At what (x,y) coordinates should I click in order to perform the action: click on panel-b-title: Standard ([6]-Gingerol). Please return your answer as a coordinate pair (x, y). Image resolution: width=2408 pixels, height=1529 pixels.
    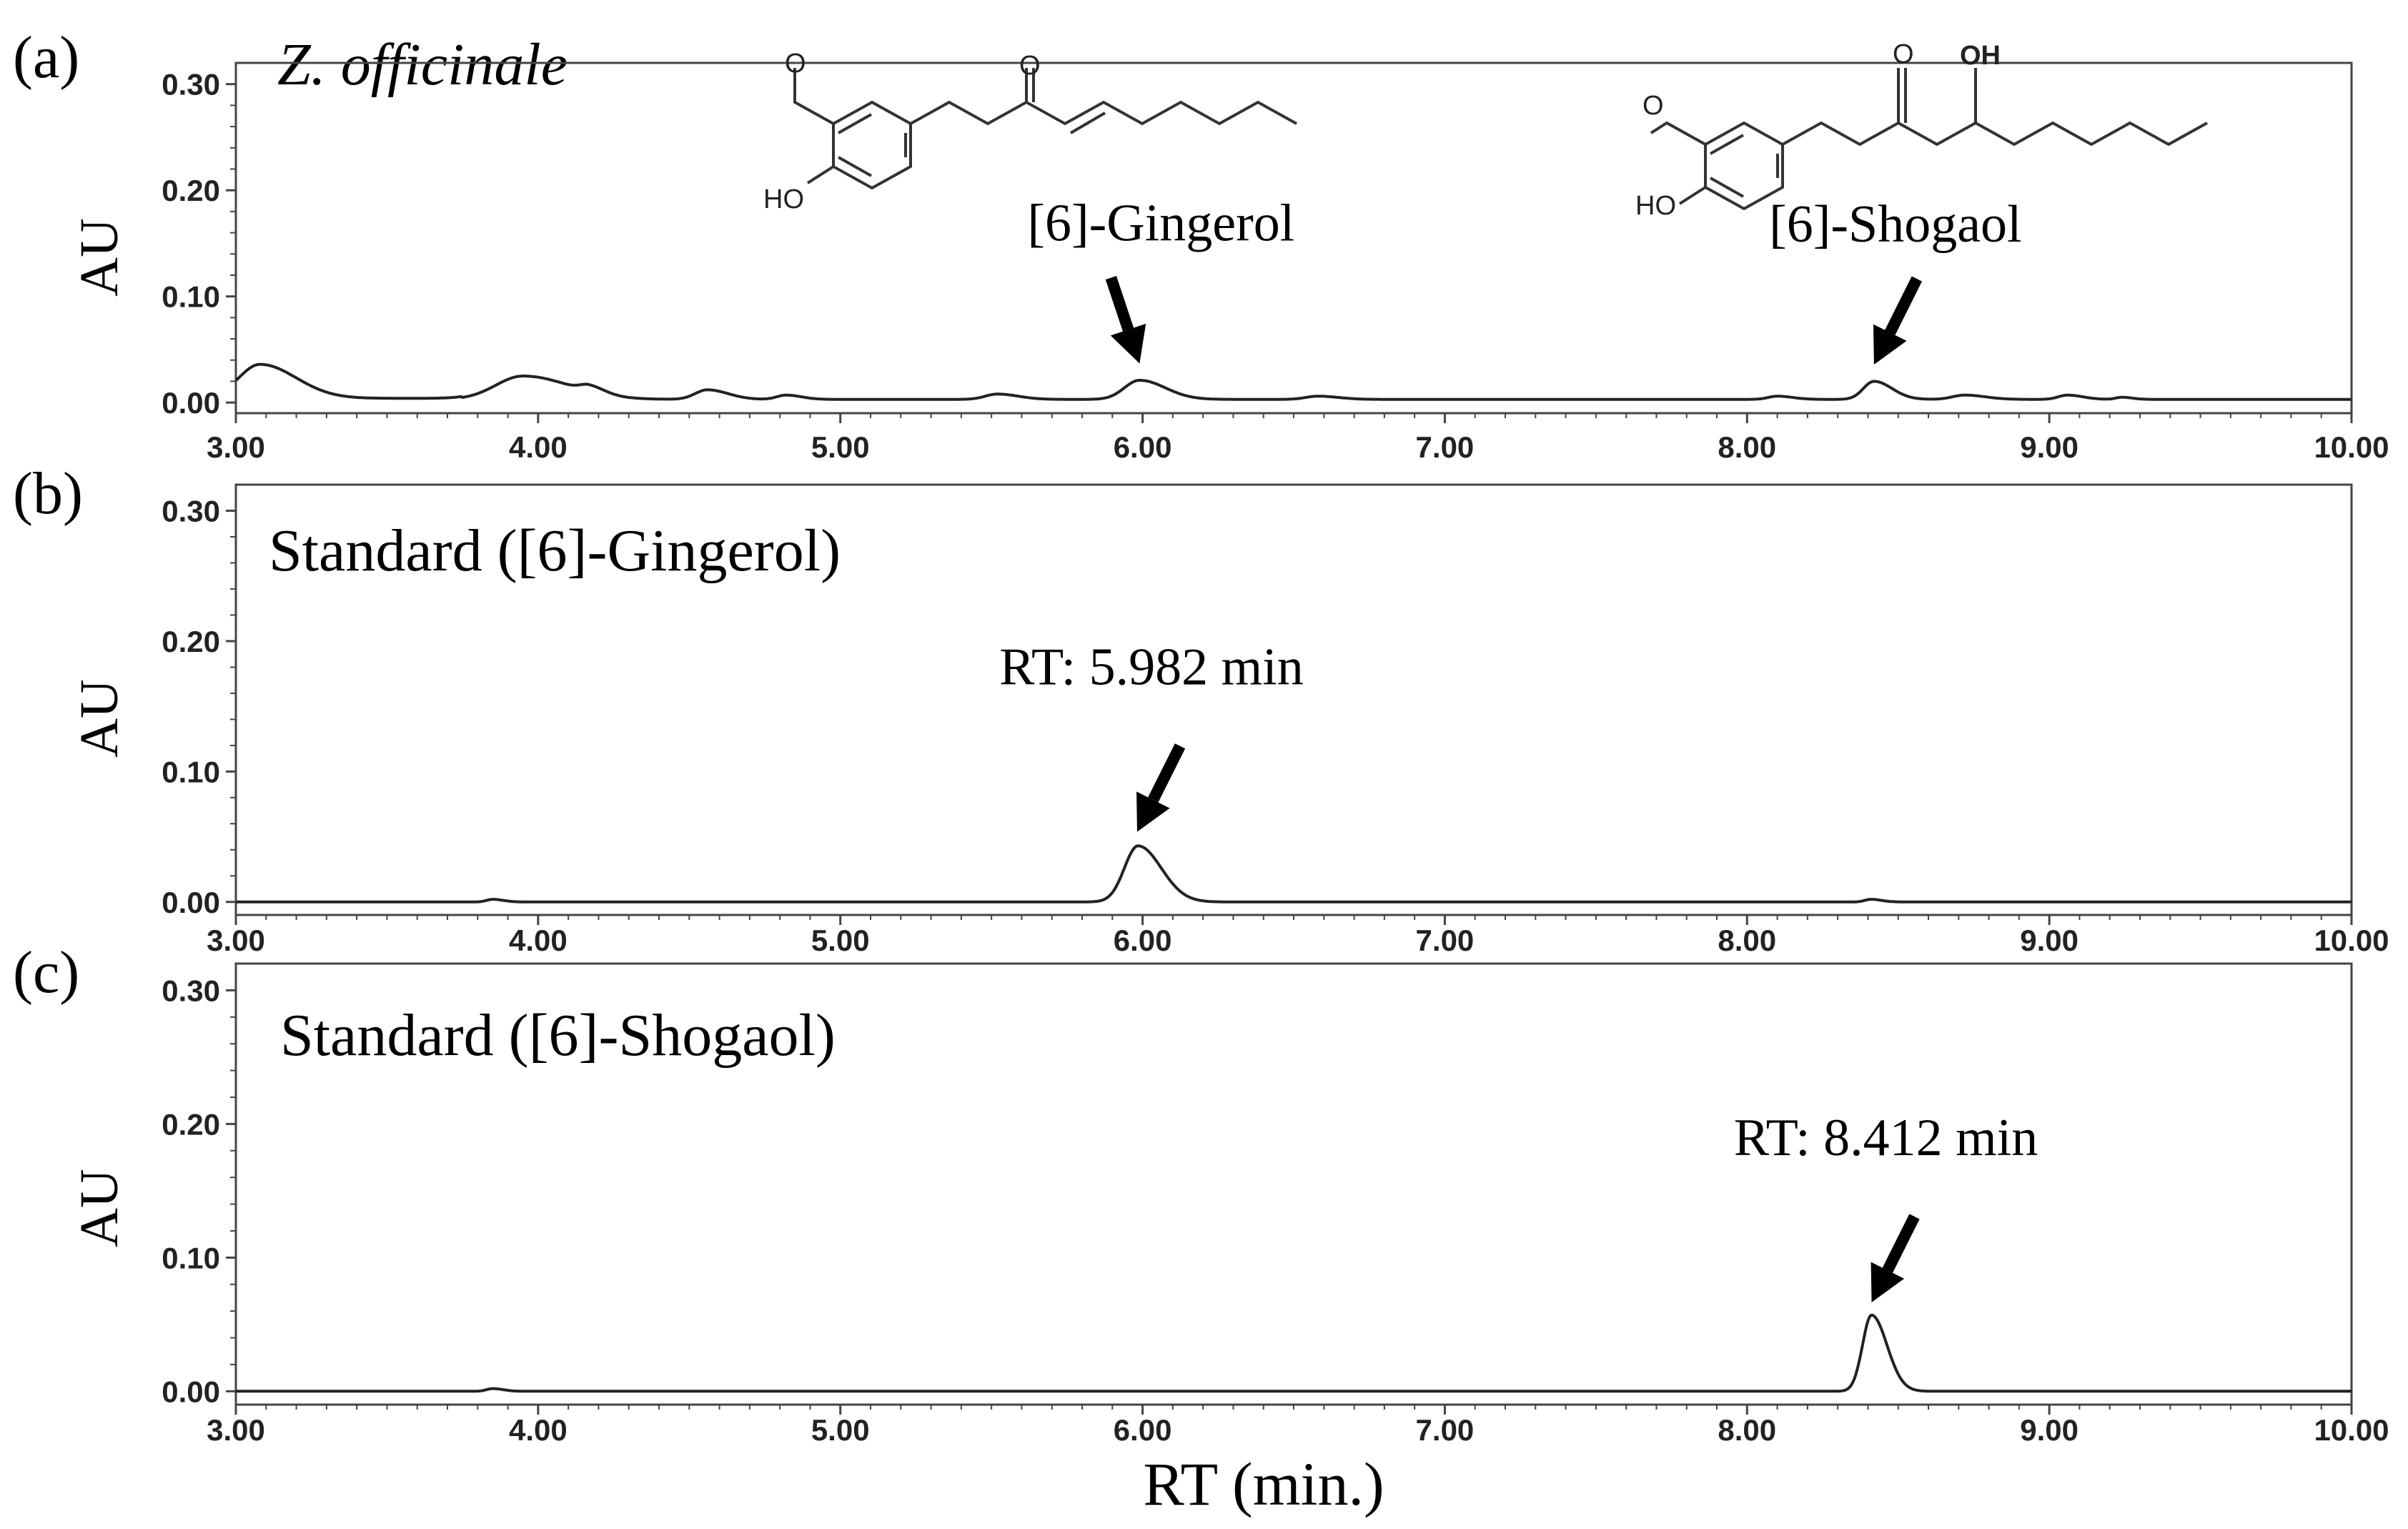
    Looking at the image, I should click on (555, 551).